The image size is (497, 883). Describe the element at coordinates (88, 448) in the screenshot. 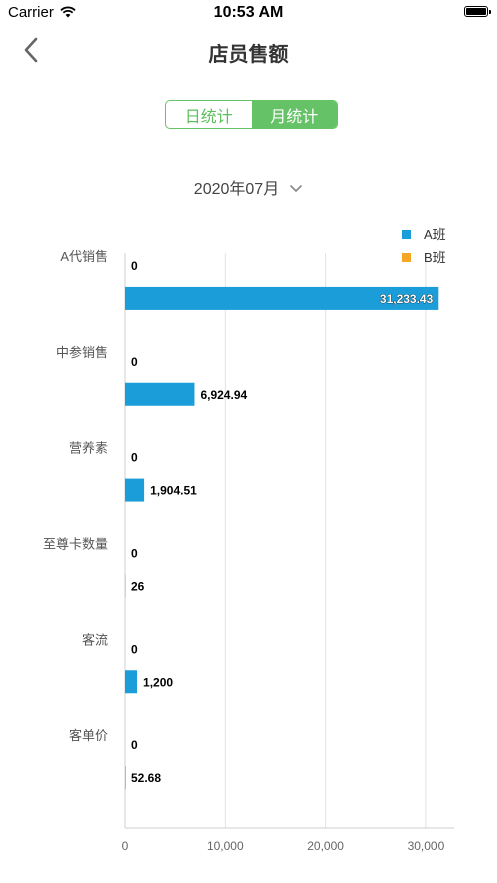

I see `category-label: 营养素` at that location.